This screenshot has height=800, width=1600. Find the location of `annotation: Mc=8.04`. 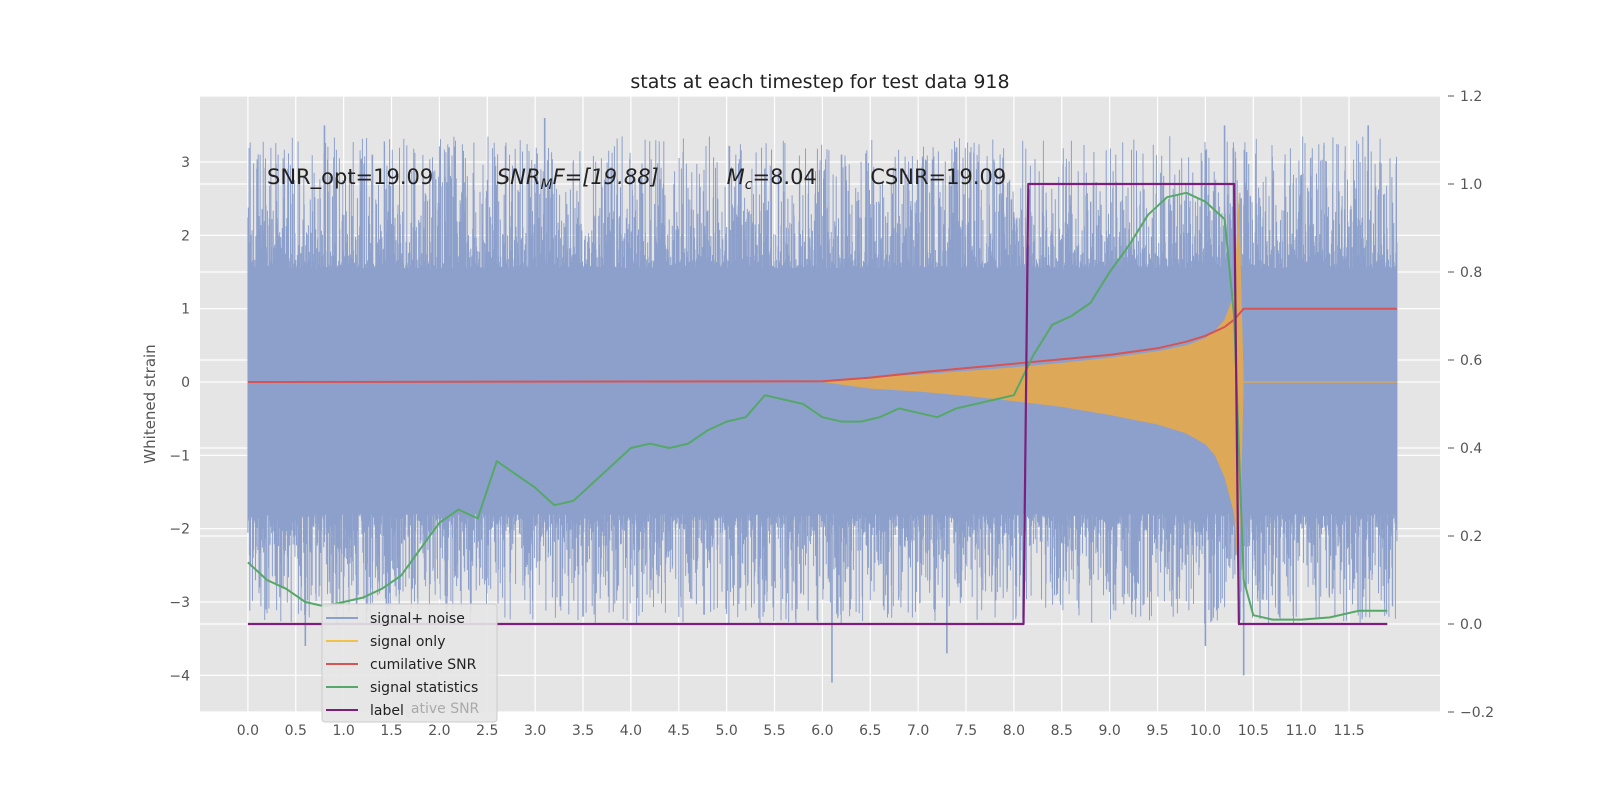

annotation: Mc=8.04 is located at coordinates (772, 179).